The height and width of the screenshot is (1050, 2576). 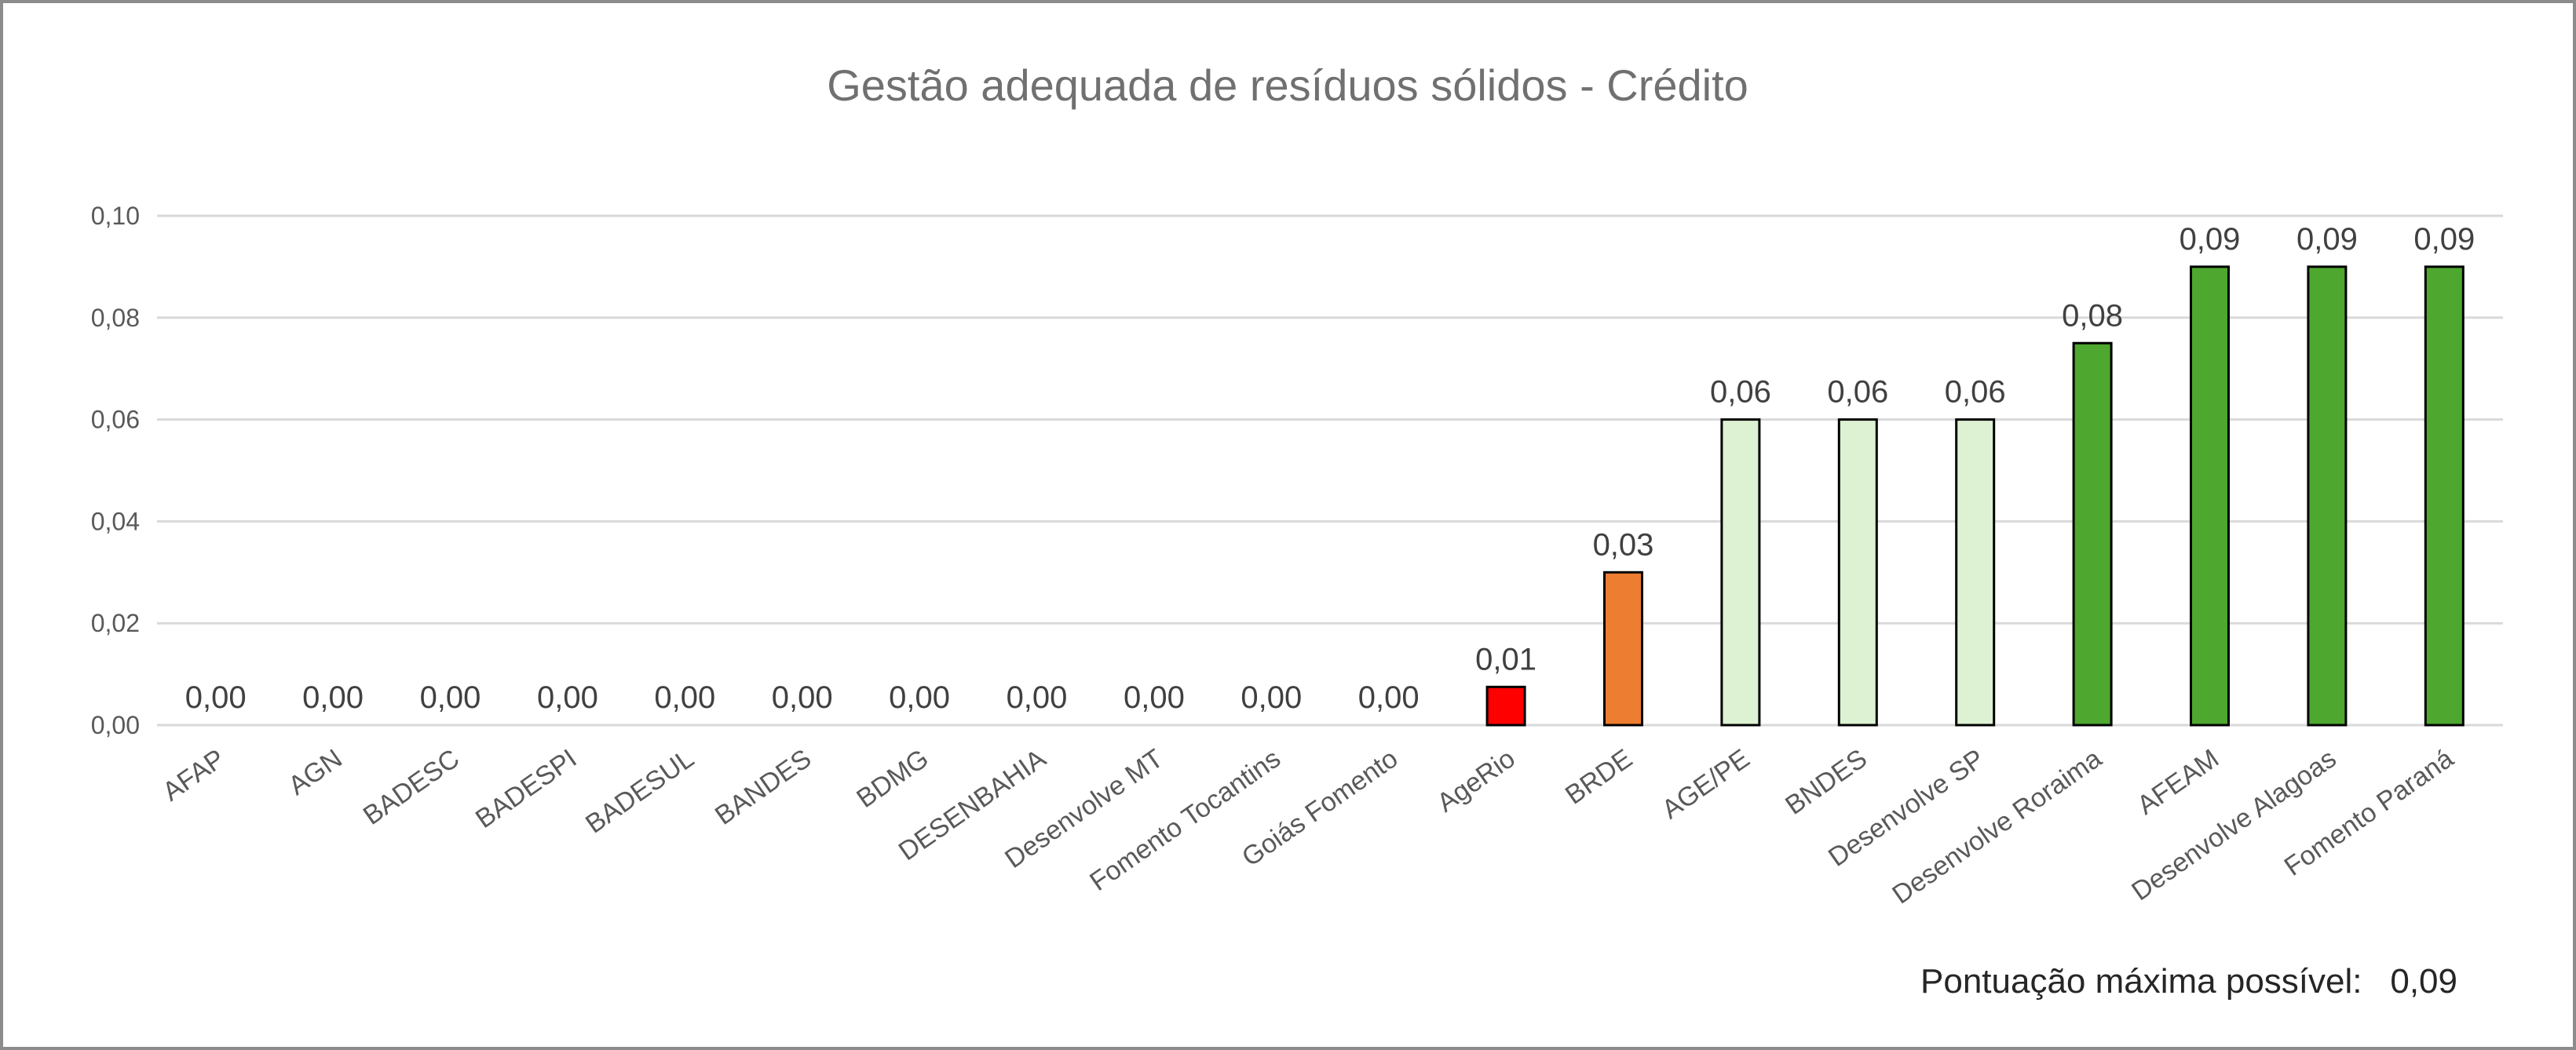 What do you see at coordinates (2234, 824) in the screenshot?
I see `x-tick-label: Desenvolve Alagoas` at bounding box center [2234, 824].